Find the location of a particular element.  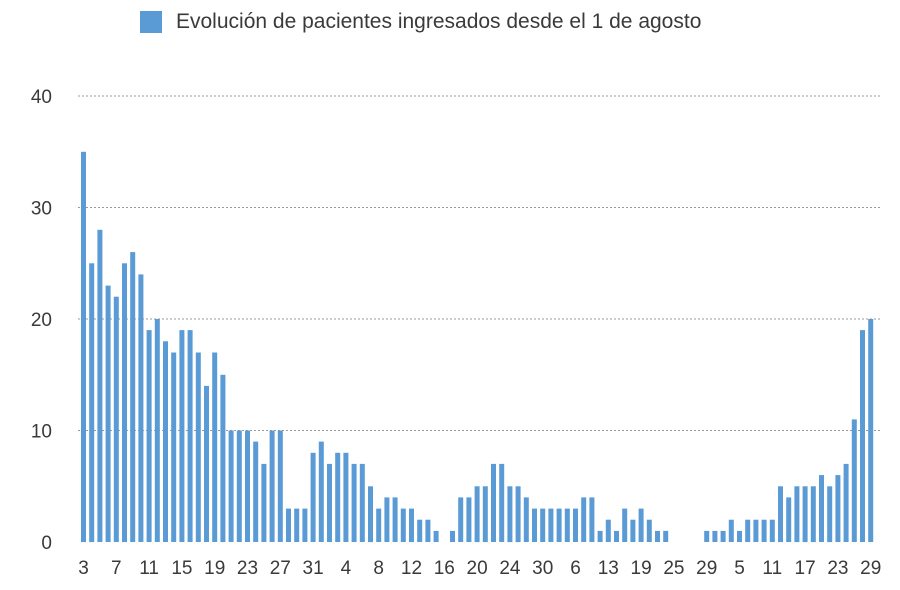

y-tick-label: 30 is located at coordinates (41, 209).